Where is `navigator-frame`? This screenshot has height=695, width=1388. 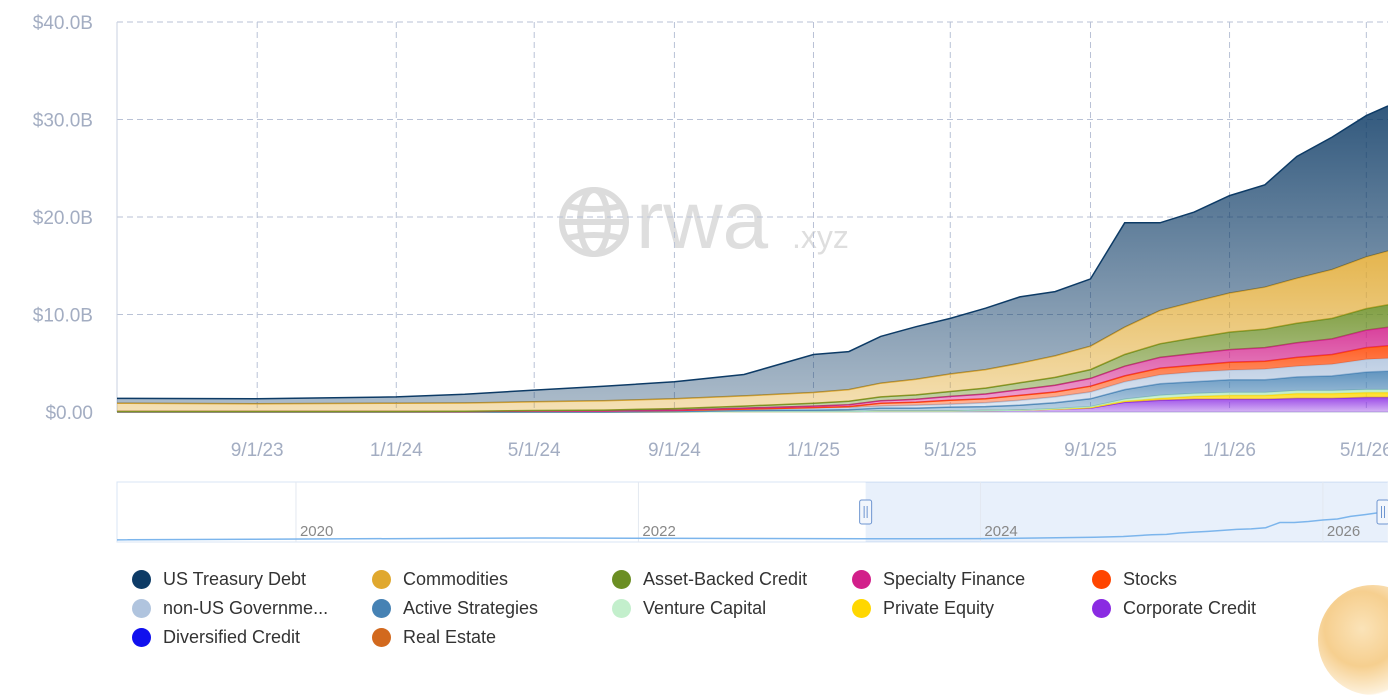
navigator-frame is located at coordinates (752, 512).